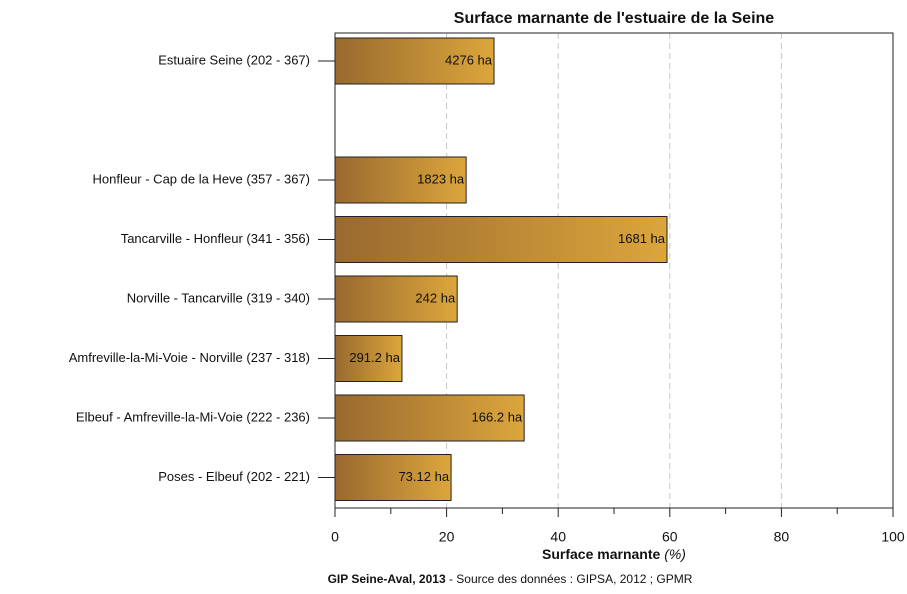  Describe the element at coordinates (215, 238) in the screenshot. I see `y-tick-label: Tancarville - Honfleur (341 - 356)` at that location.